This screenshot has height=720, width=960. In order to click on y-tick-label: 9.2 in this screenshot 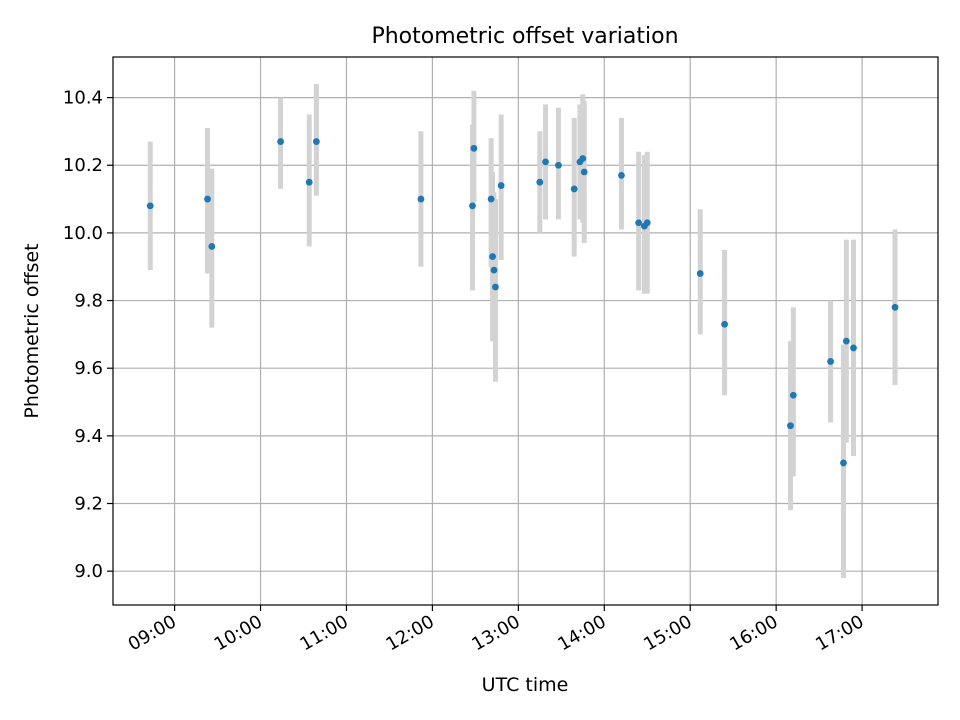, I will do `click(88, 504)`.